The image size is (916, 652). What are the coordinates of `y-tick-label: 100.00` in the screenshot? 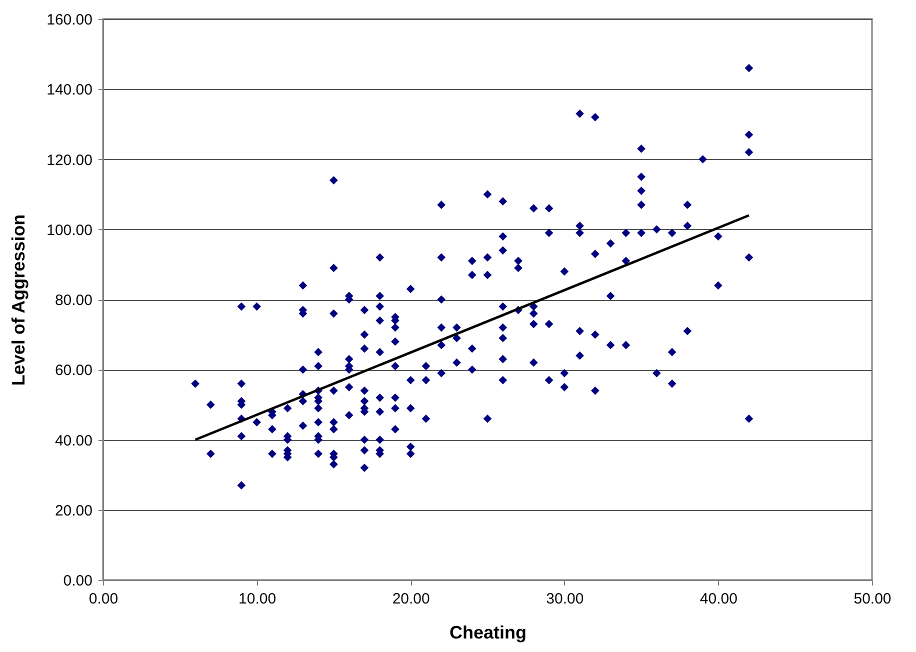 It's located at (69, 230).